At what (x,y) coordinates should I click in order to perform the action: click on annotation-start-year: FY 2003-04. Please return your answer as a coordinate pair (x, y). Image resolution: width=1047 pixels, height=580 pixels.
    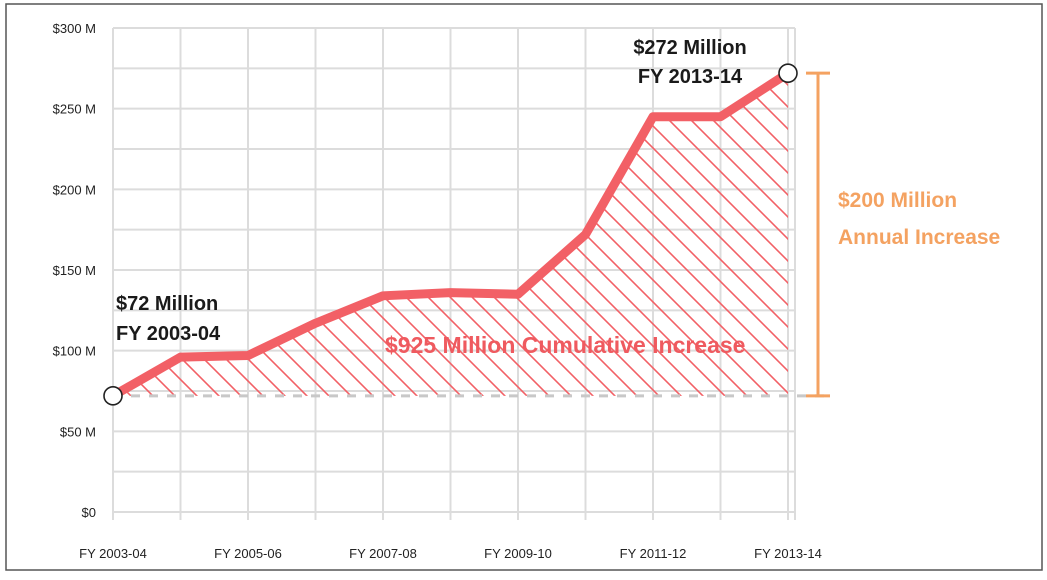
    Looking at the image, I should click on (168, 334).